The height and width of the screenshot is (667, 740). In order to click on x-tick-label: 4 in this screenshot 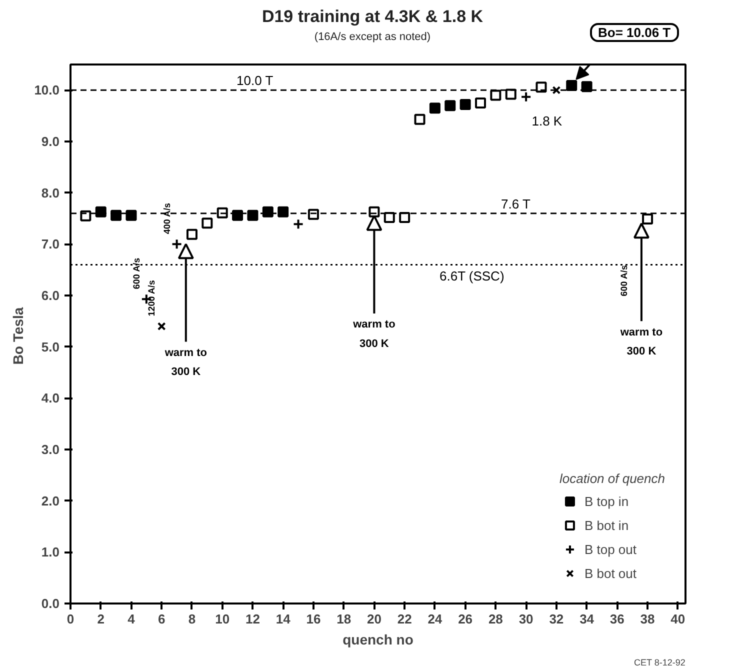, I will do `click(132, 619)`.